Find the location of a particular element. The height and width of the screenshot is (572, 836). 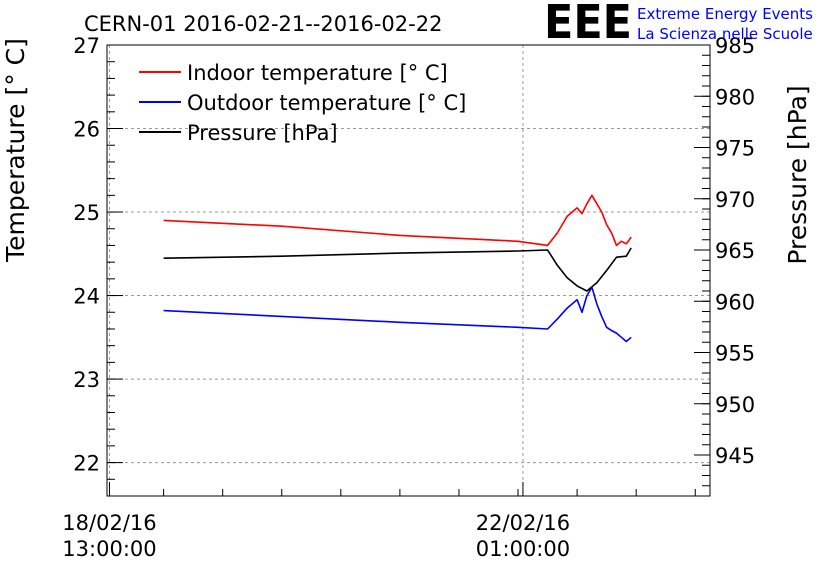

series-lines is located at coordinates (397, 268).